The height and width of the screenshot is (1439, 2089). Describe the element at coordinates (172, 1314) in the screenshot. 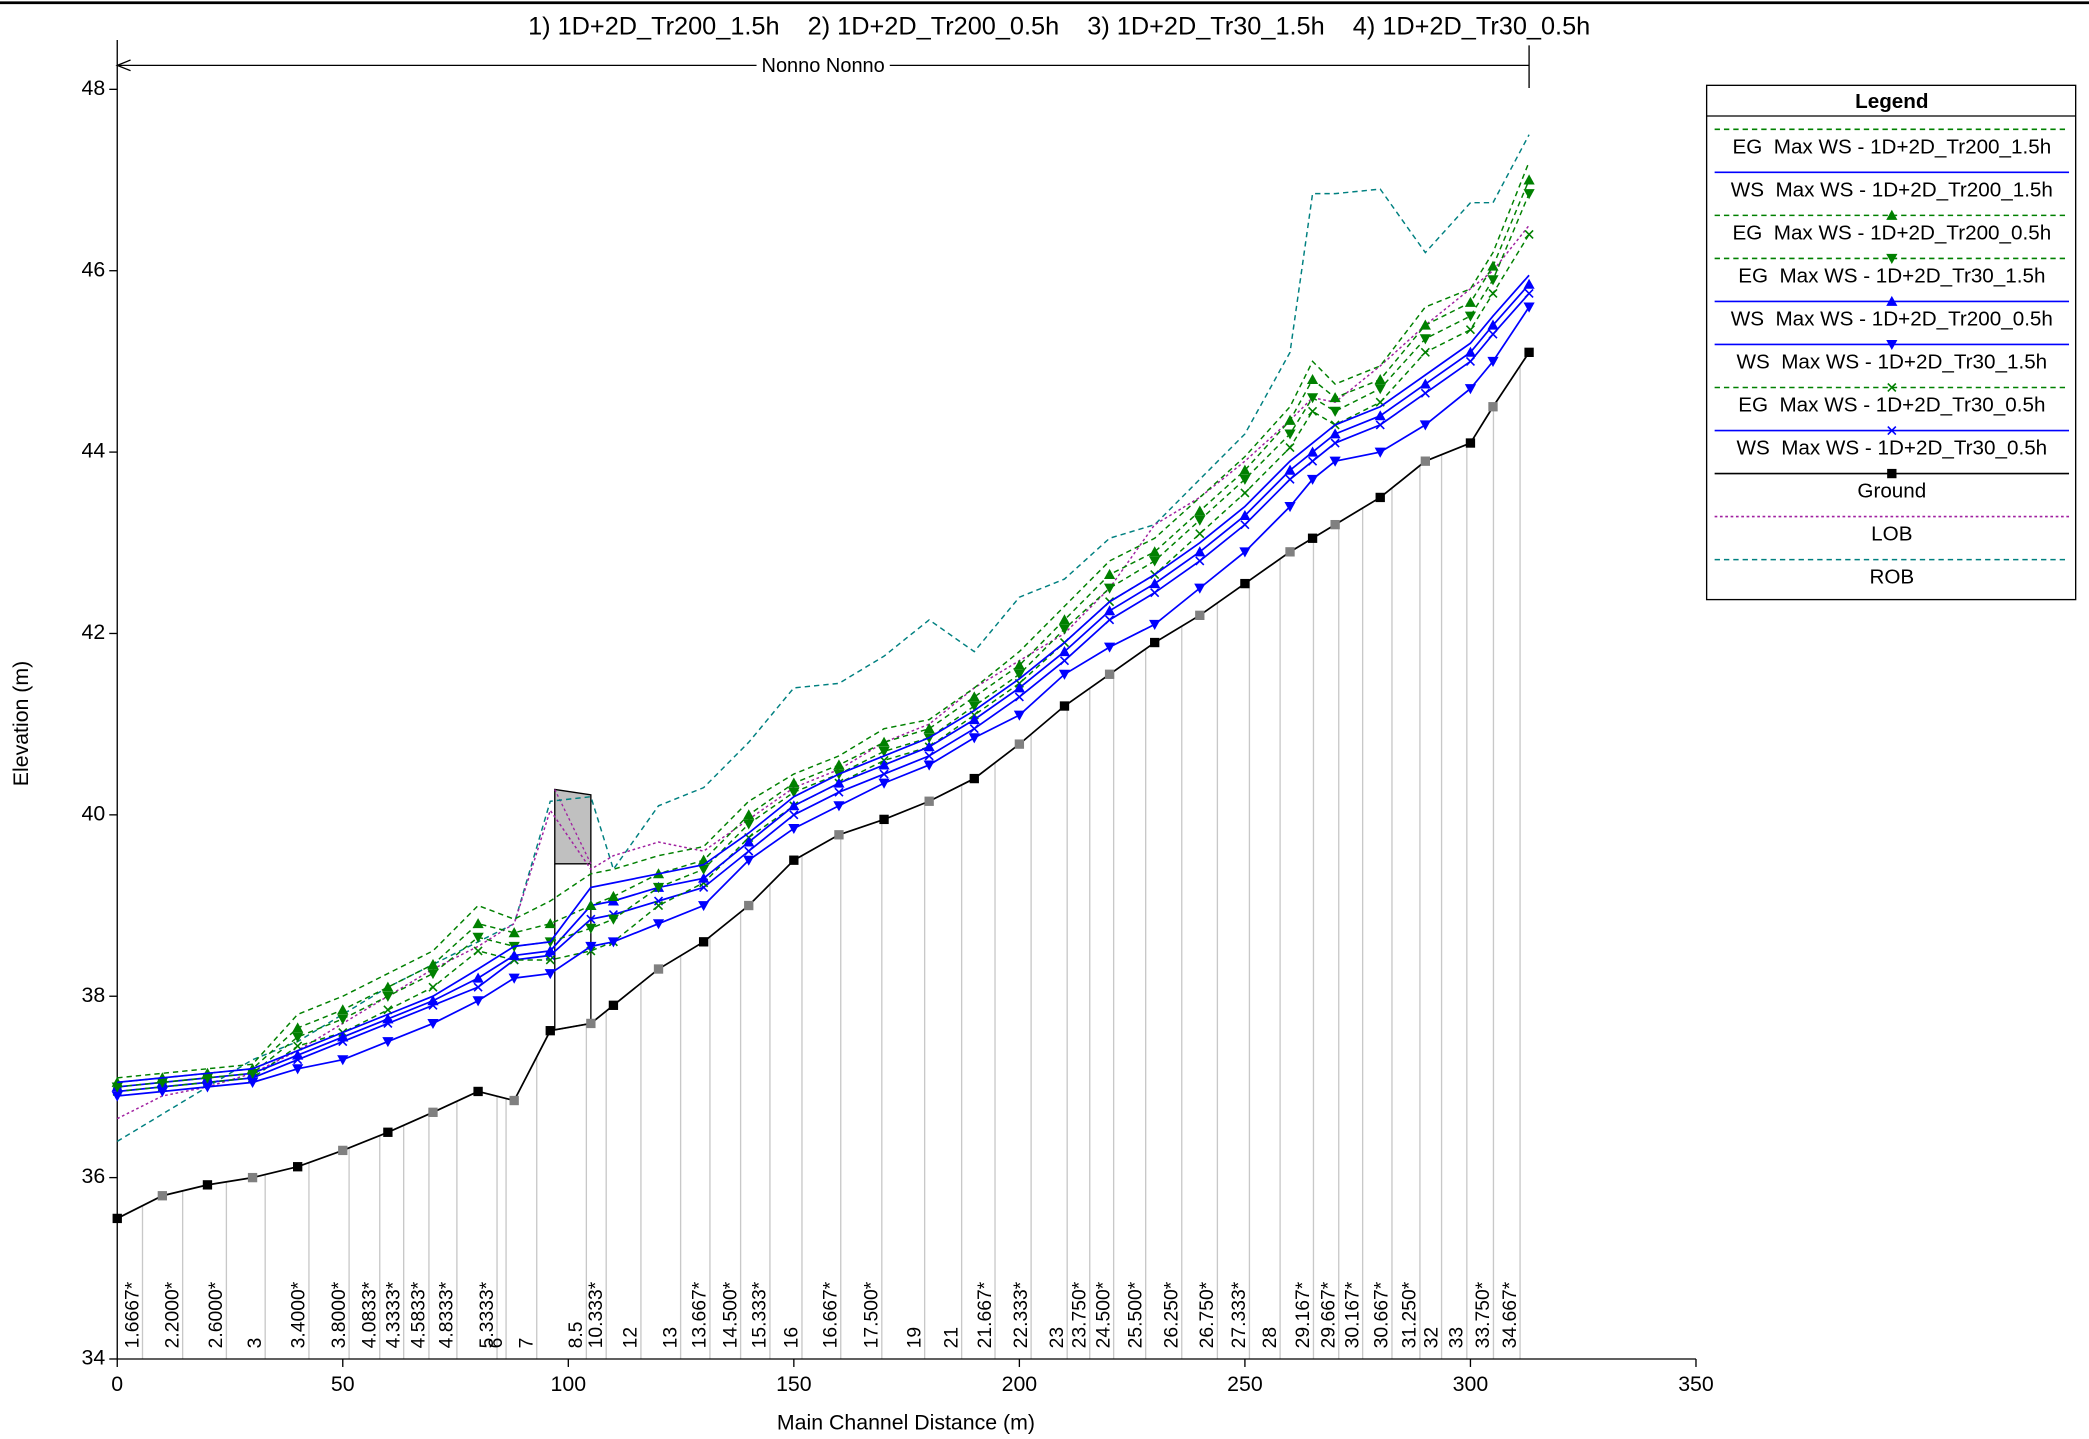

I see `station-label: 2.2000*` at that location.